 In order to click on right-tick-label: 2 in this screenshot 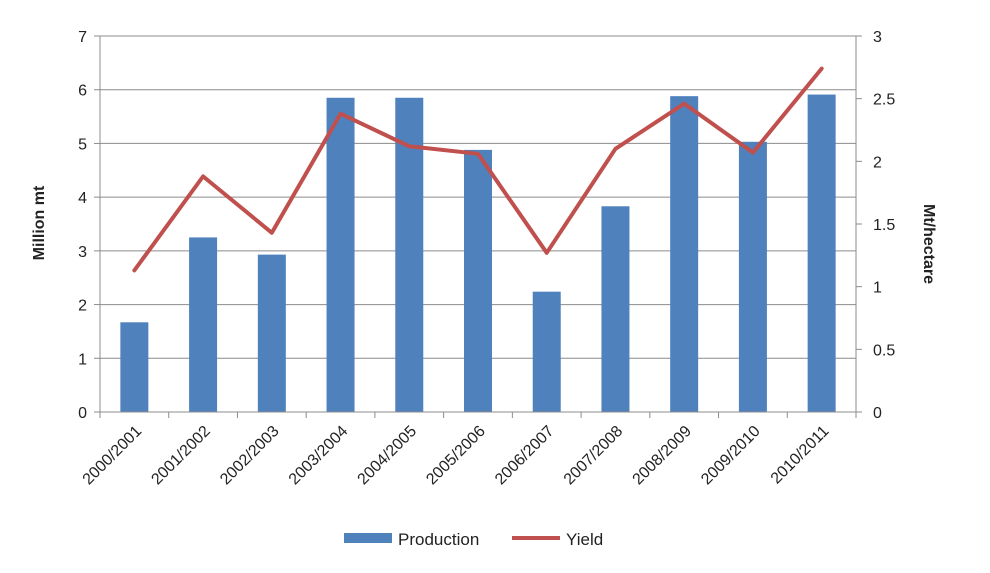, I will do `click(877, 162)`.